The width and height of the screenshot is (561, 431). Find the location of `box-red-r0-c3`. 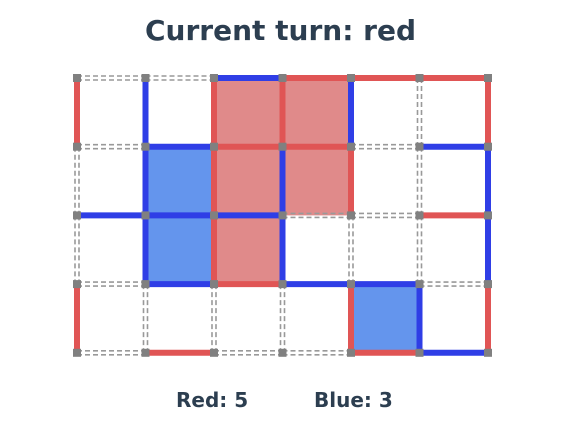

box-red-r0-c3 is located at coordinates (316, 112).